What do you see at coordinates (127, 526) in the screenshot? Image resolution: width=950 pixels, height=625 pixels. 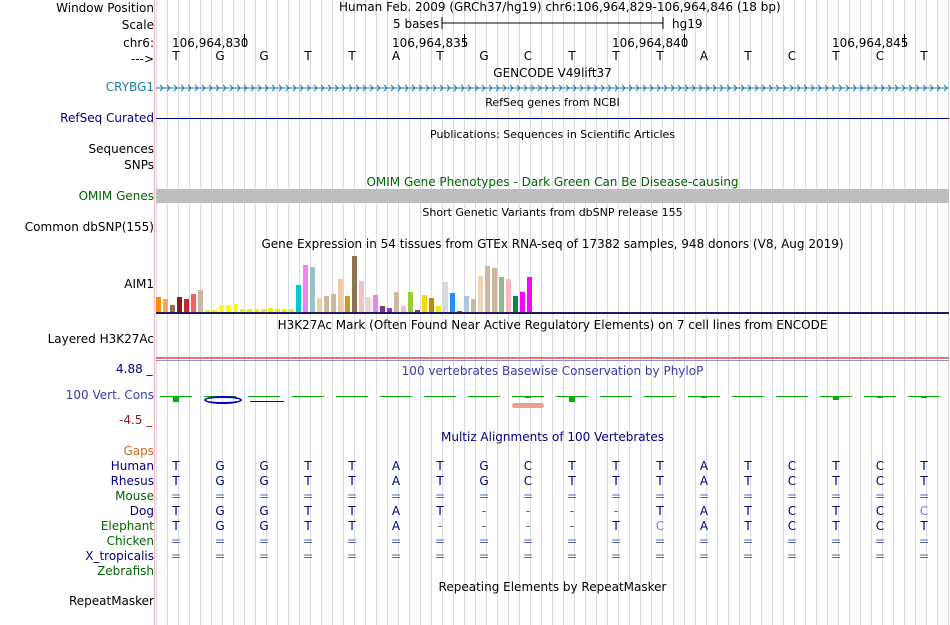 I see `species-label: Elephant` at bounding box center [127, 526].